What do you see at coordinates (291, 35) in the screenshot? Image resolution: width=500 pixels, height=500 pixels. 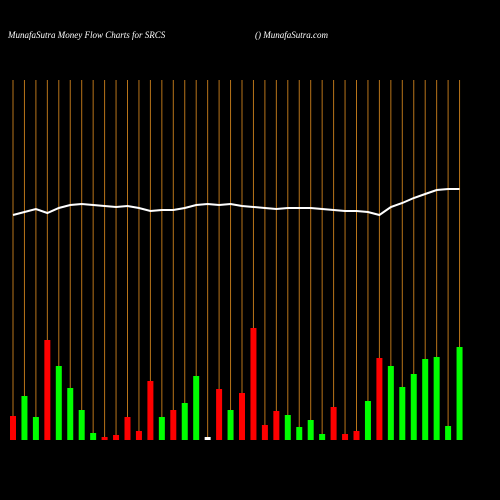 I see `chart-subtitle: () MunafaSutra.com` at bounding box center [291, 35].